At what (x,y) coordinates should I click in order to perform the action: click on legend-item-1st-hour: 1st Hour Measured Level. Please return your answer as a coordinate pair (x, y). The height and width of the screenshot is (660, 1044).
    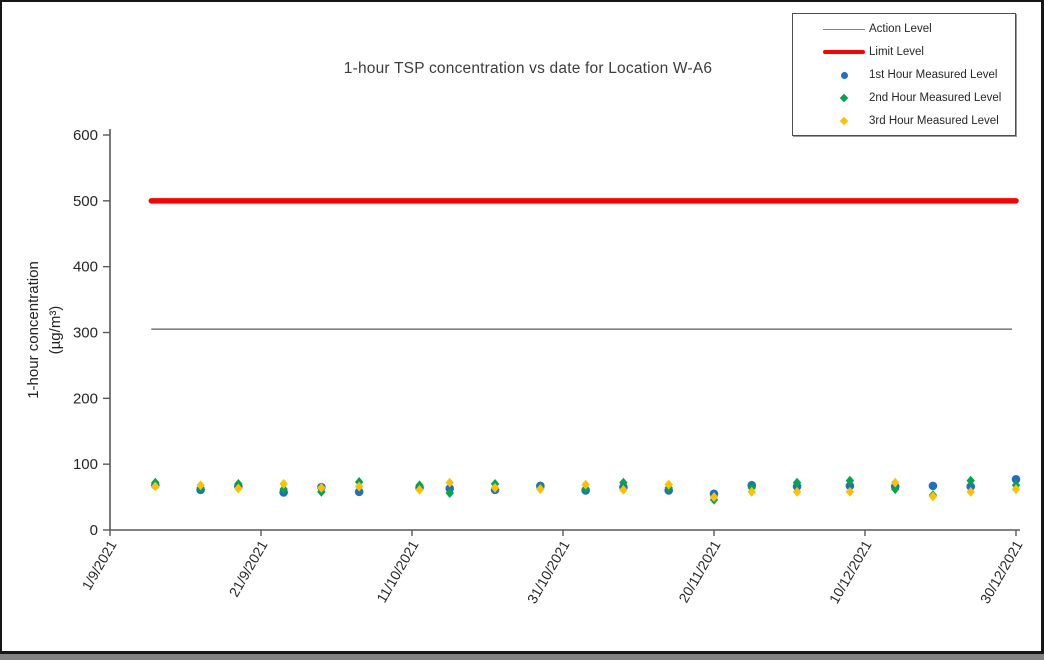
    Looking at the image, I should click on (904, 75).